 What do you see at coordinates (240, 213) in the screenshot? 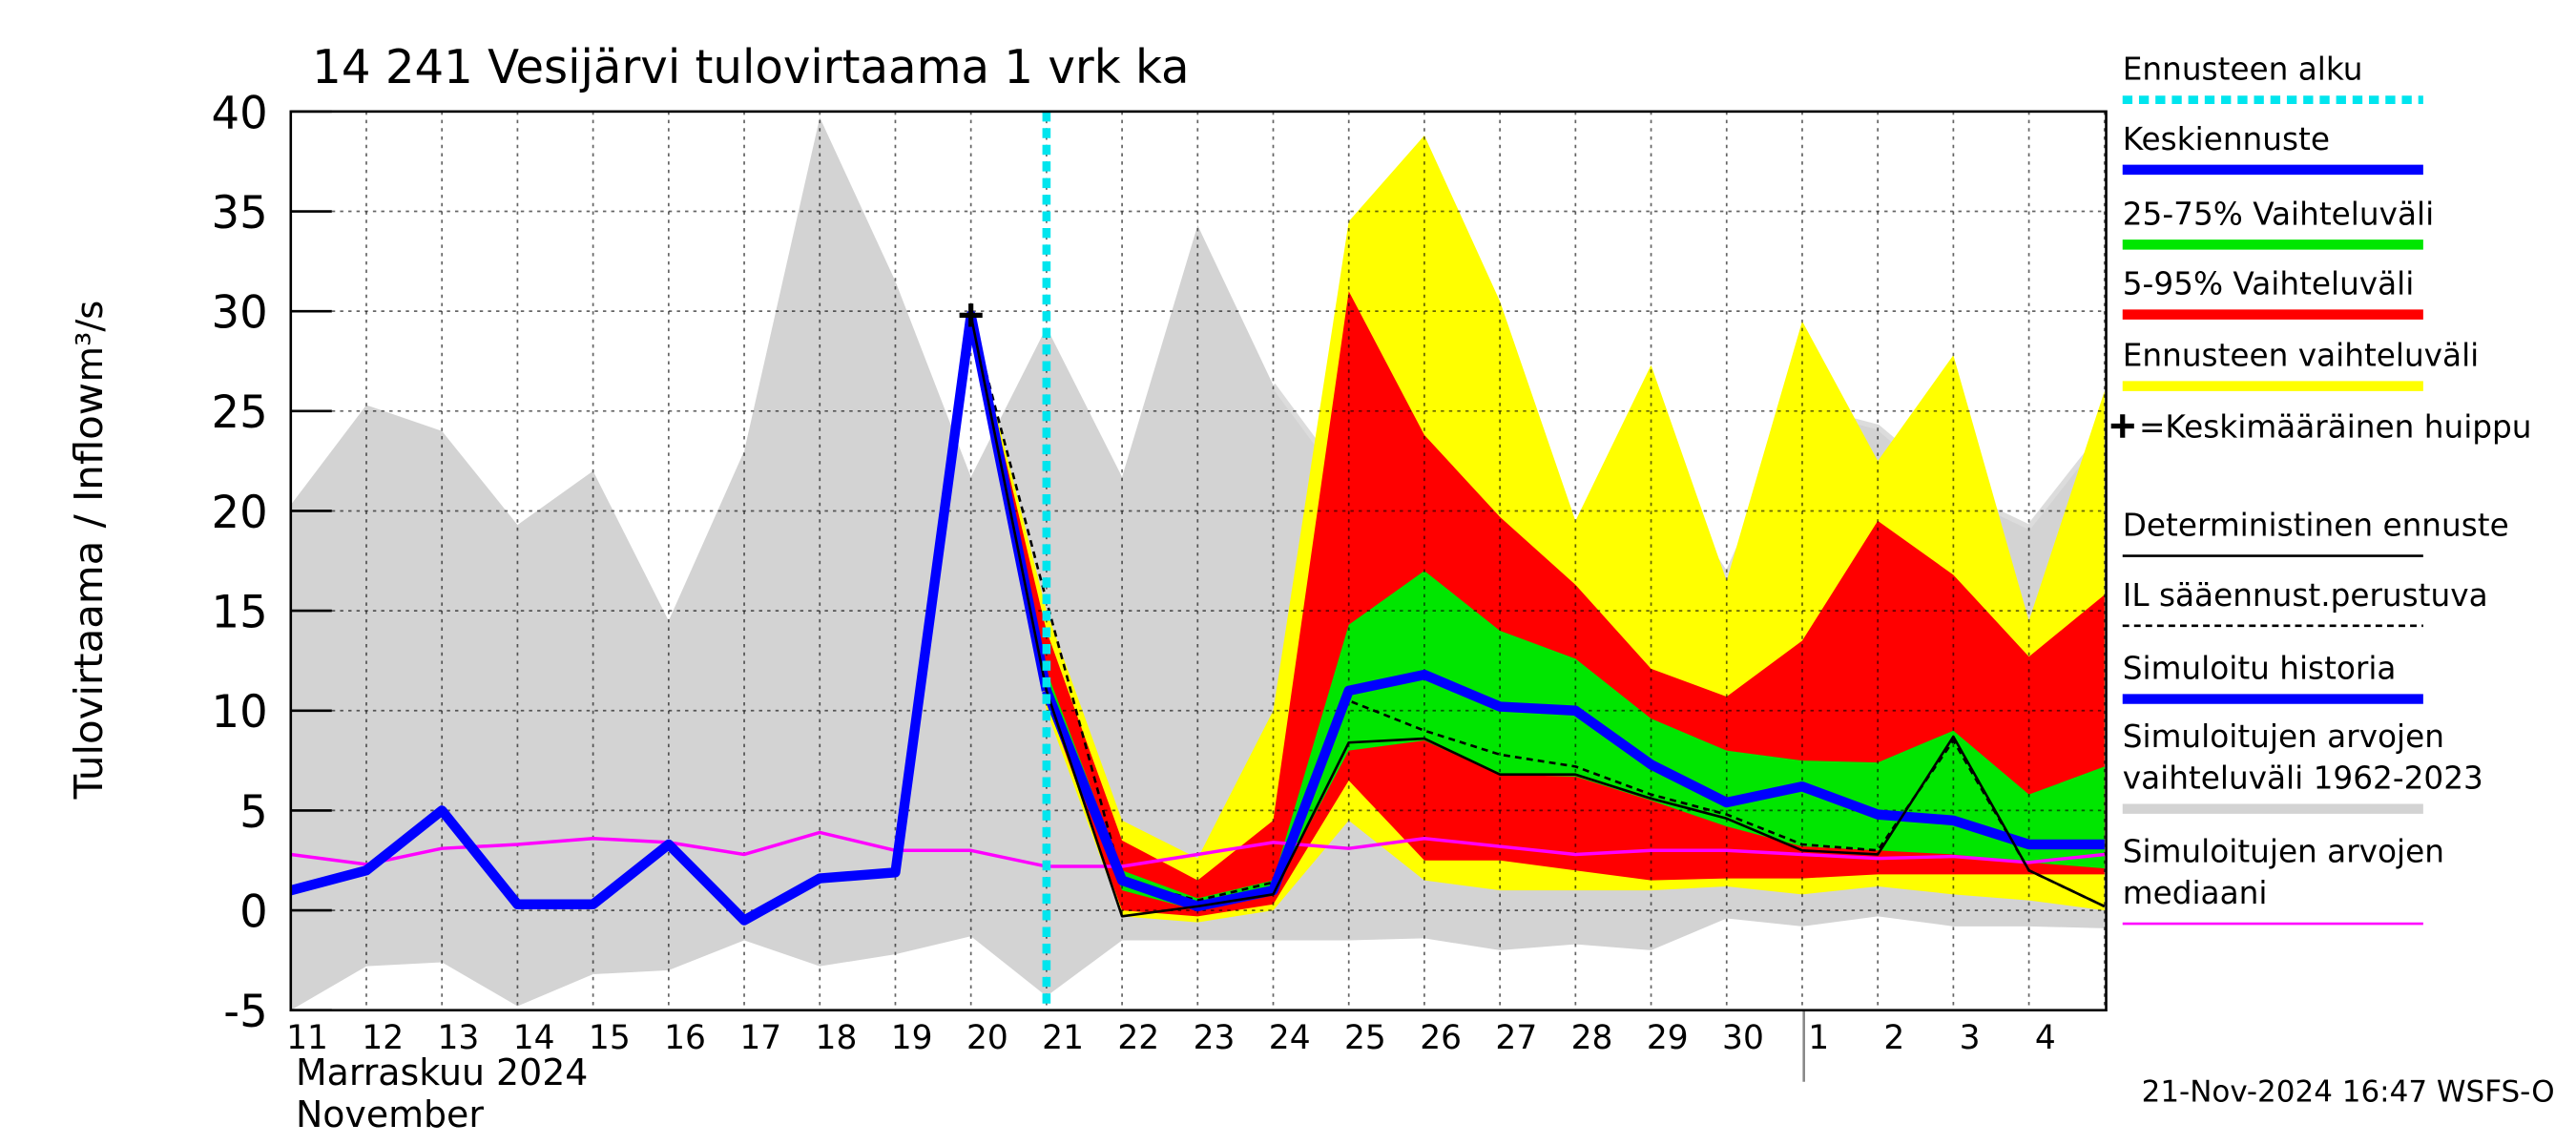
I see `y-tick-label: 35` at bounding box center [240, 213].